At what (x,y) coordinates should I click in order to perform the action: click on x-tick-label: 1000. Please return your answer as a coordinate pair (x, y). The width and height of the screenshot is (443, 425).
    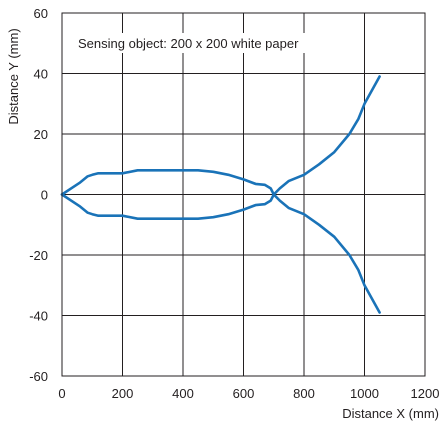
    Looking at the image, I should click on (364, 393).